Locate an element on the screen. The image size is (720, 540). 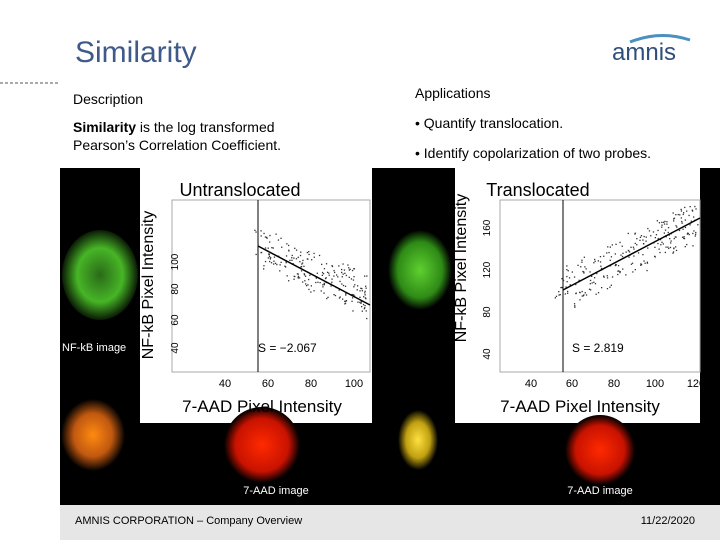
description-text: Pearson’s Correlation Coefficient. is located at coordinates (177, 145).